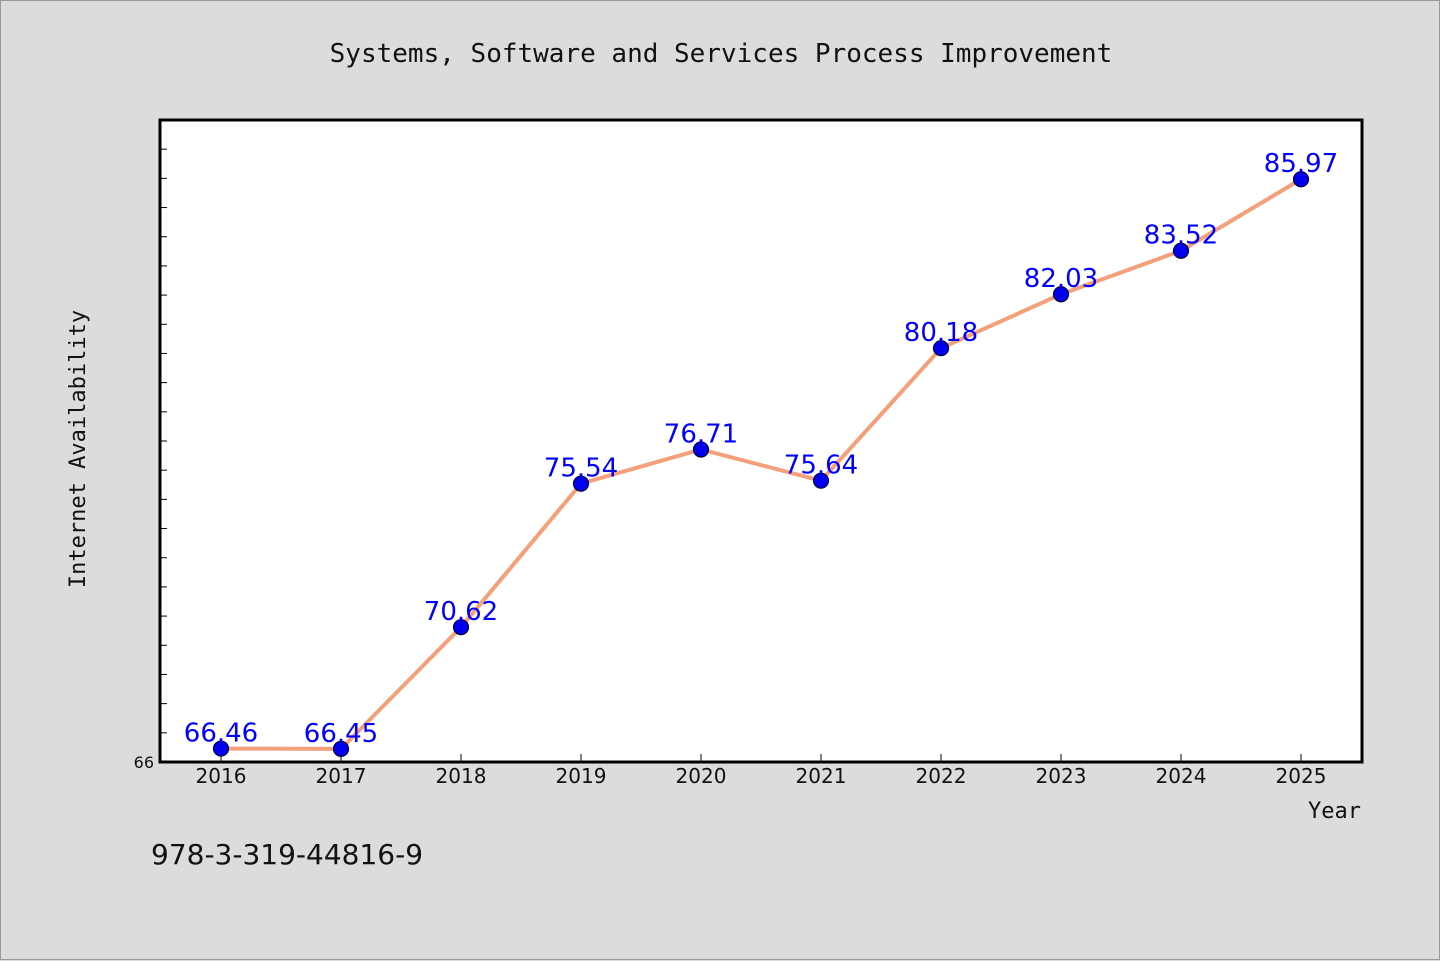 The image size is (1440, 961). What do you see at coordinates (1334, 811) in the screenshot?
I see `x-axis-title: Year` at bounding box center [1334, 811].